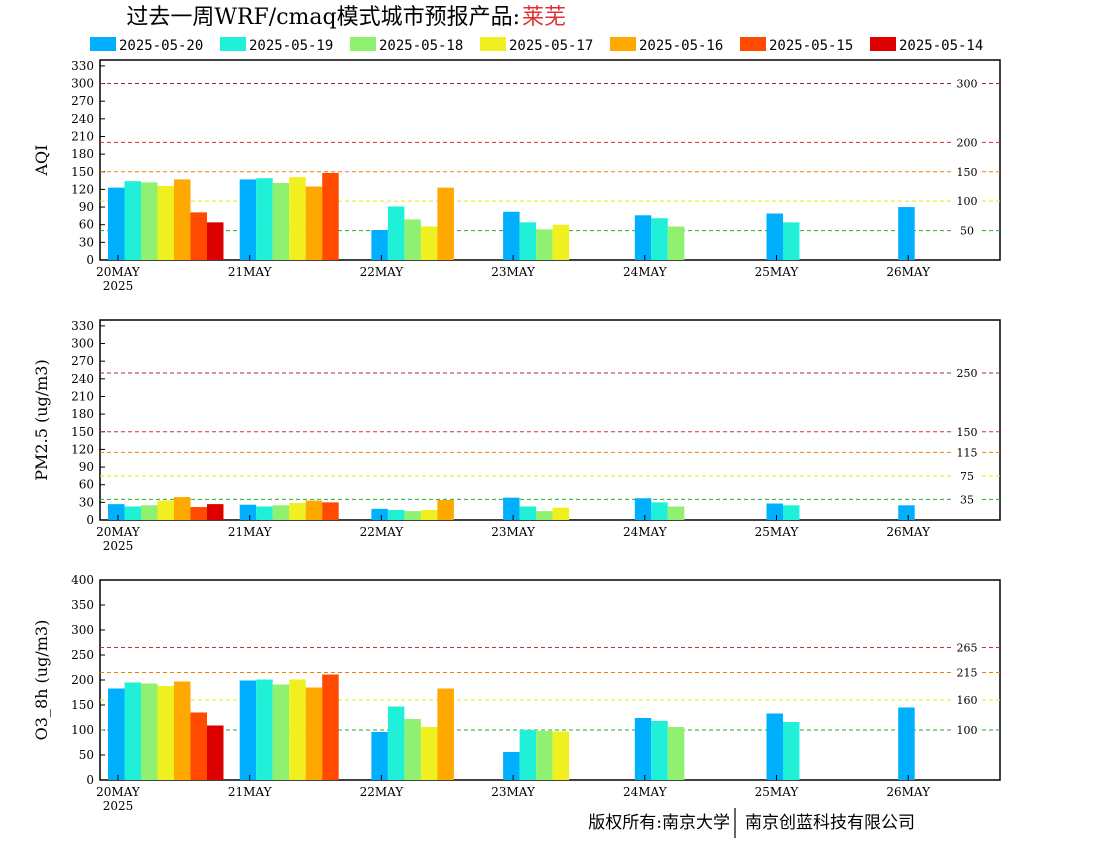 The width and height of the screenshot is (1100, 850). Describe the element at coordinates (811, 46) in the screenshot. I see `legend-label: 2025-05-15` at that location.